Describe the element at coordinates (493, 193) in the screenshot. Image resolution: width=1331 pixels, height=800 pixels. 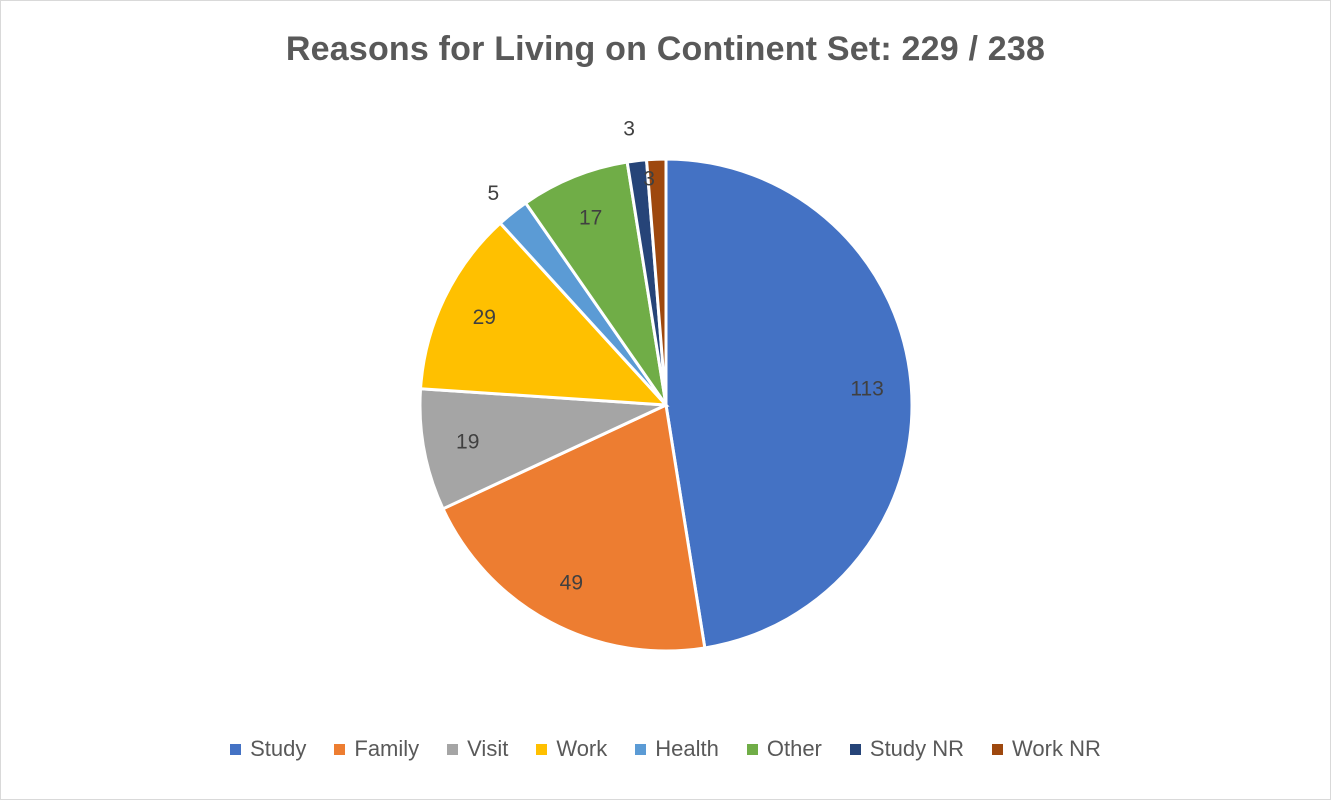
I see `data-label-health: 5` at that location.